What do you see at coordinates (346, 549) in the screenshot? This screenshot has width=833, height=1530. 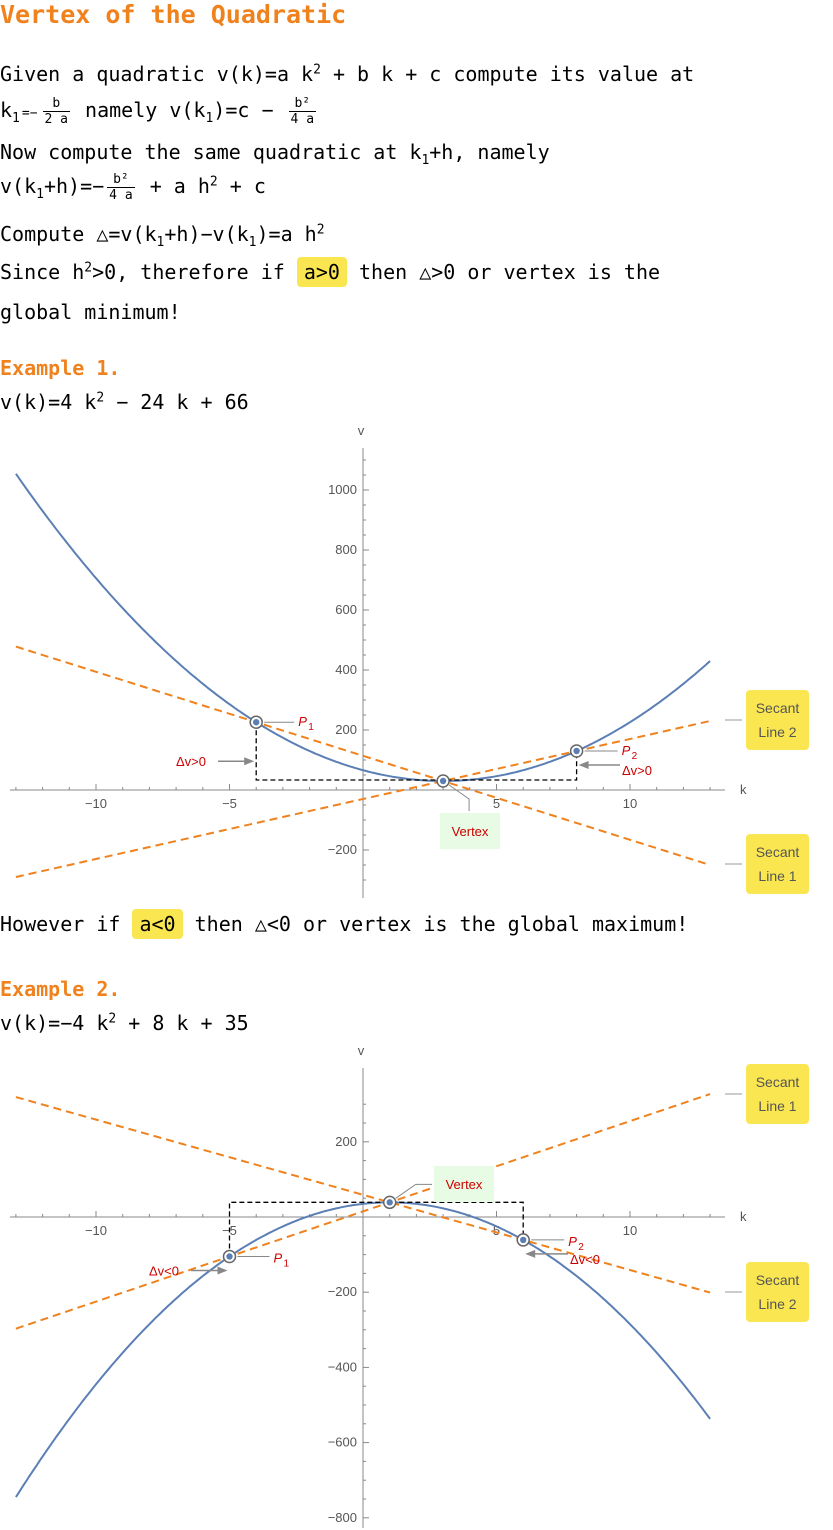 I see `y-tick-label: 800` at bounding box center [346, 549].